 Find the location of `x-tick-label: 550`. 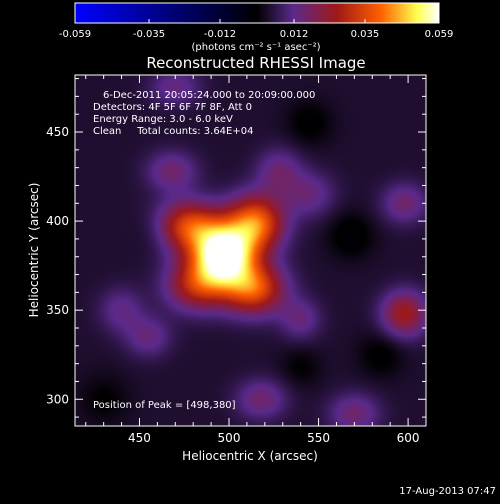

x-tick-label: 550 is located at coordinates (318, 438).